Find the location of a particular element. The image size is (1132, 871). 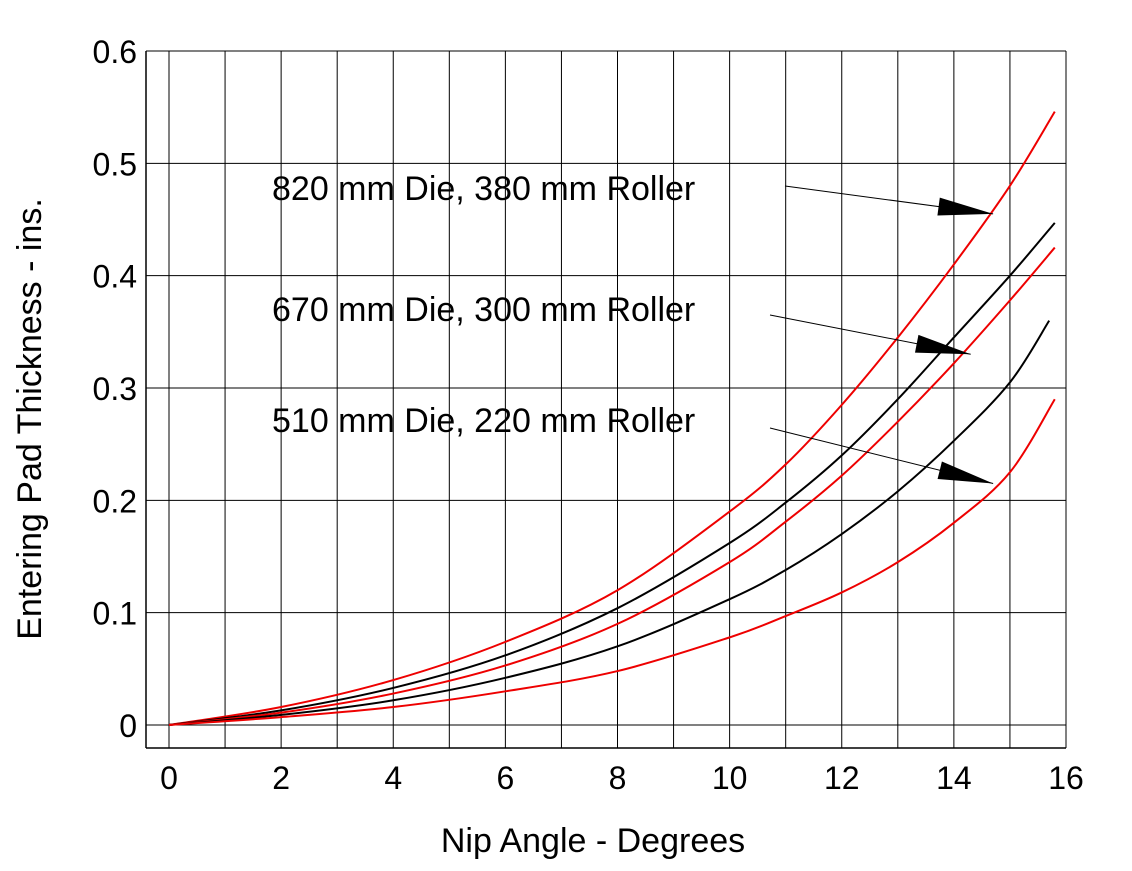

x-tick-label: 10 is located at coordinates (730, 778).